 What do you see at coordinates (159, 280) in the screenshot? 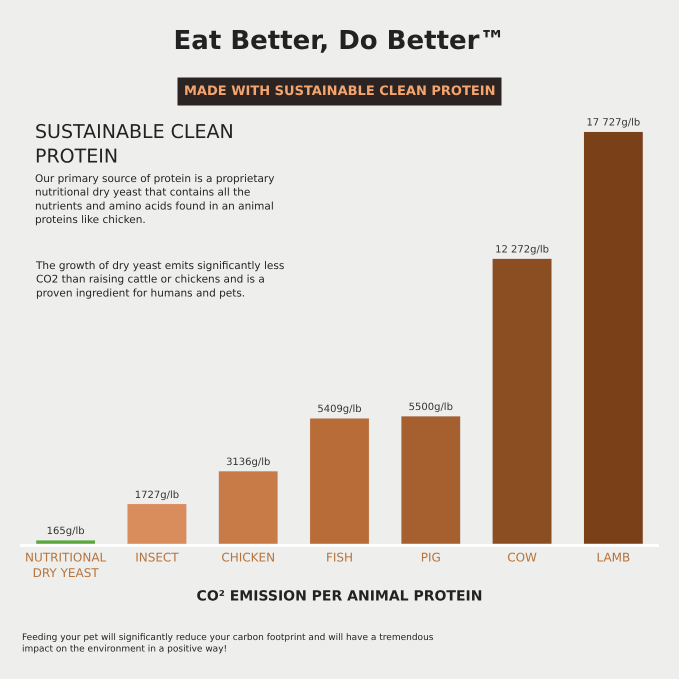
I see `annotation: The growth of dry yeast emits significantly less CO2 than raising cattle or chickens and is a proven ingredient for humans and pets.` at bounding box center [159, 280].